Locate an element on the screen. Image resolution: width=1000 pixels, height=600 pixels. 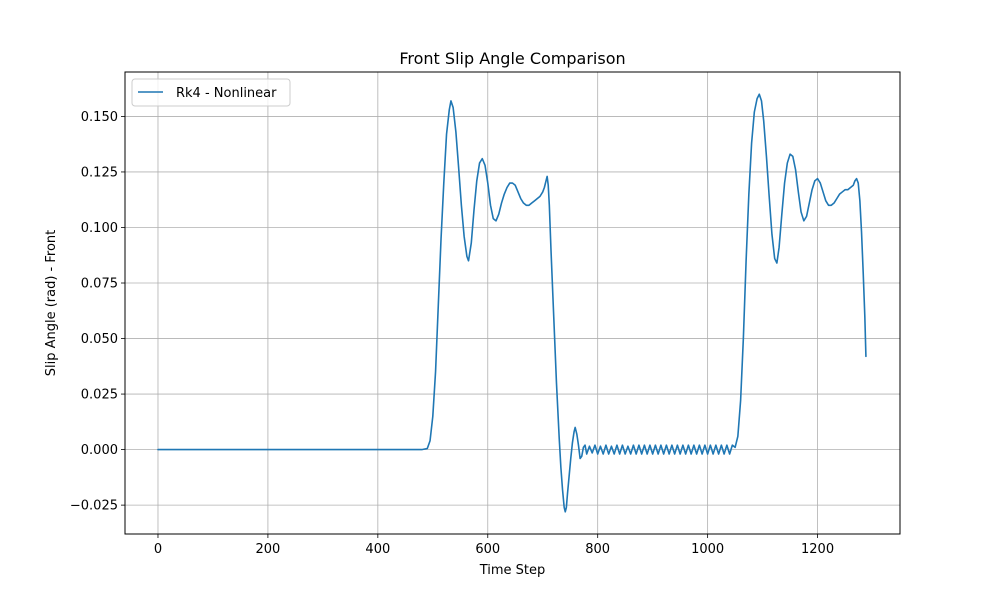
x-tick-label: 800 is located at coordinates (597, 549).